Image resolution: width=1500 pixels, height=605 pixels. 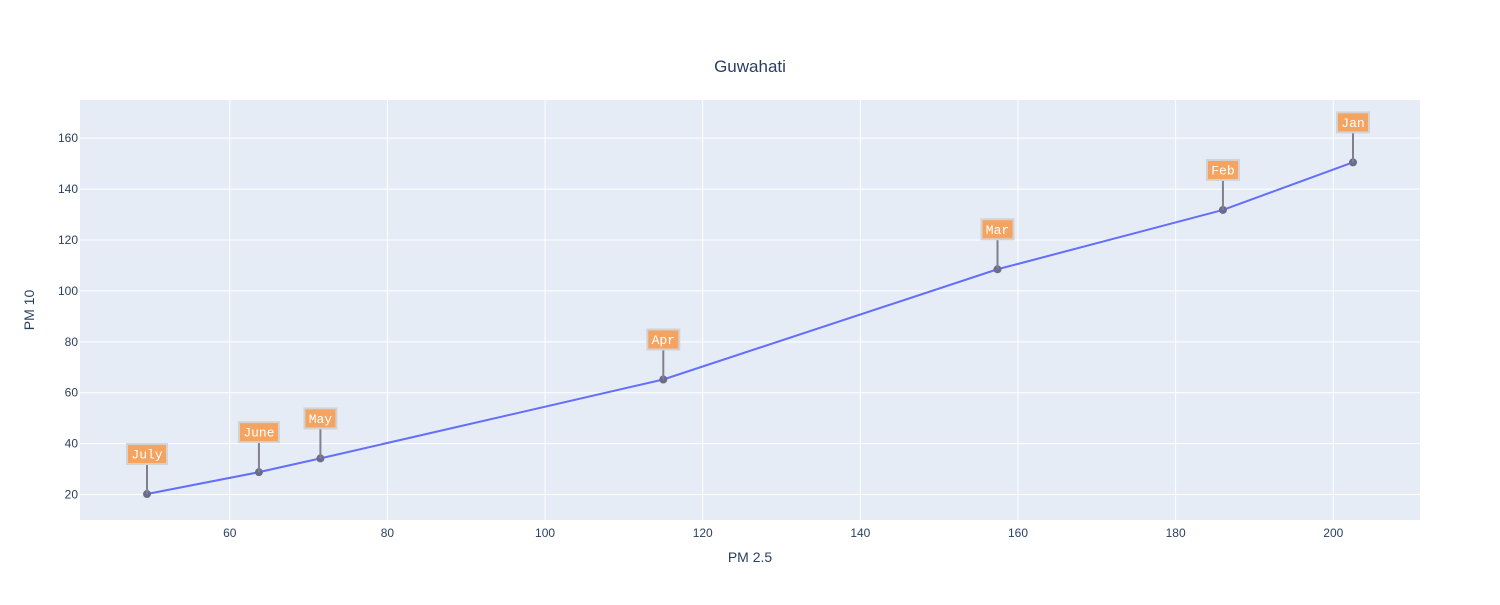 I want to click on annotation-label: Mar, so click(x=997, y=230).